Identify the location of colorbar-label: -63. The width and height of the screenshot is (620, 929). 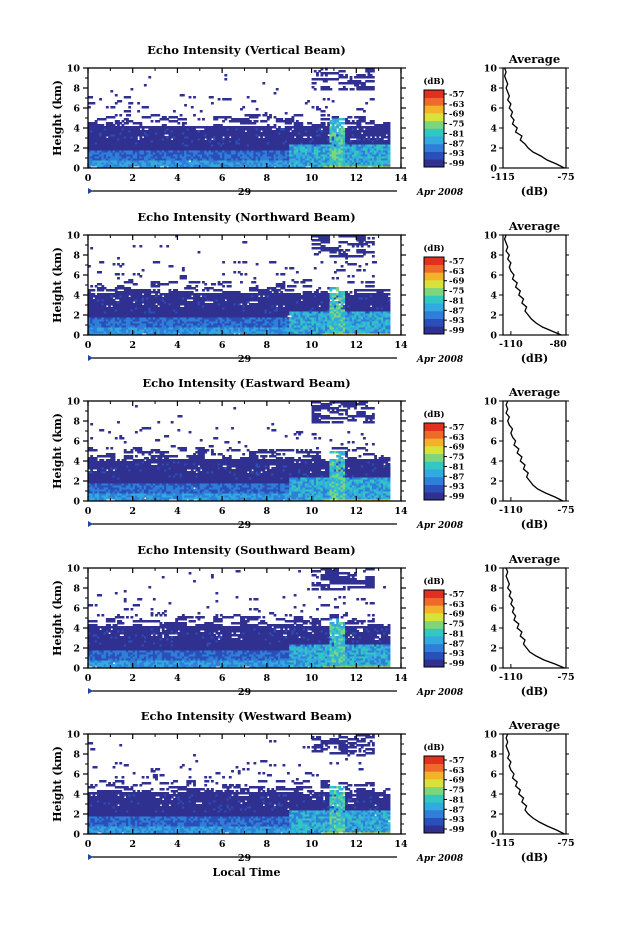
(456, 105).